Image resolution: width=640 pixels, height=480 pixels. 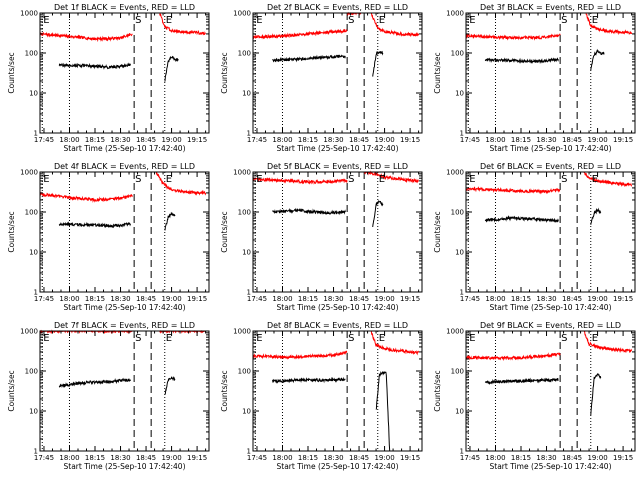 What do you see at coordinates (124, 325) in the screenshot?
I see `panel-title: Det 7f BLACK = Events, RED = LLD` at bounding box center [124, 325].